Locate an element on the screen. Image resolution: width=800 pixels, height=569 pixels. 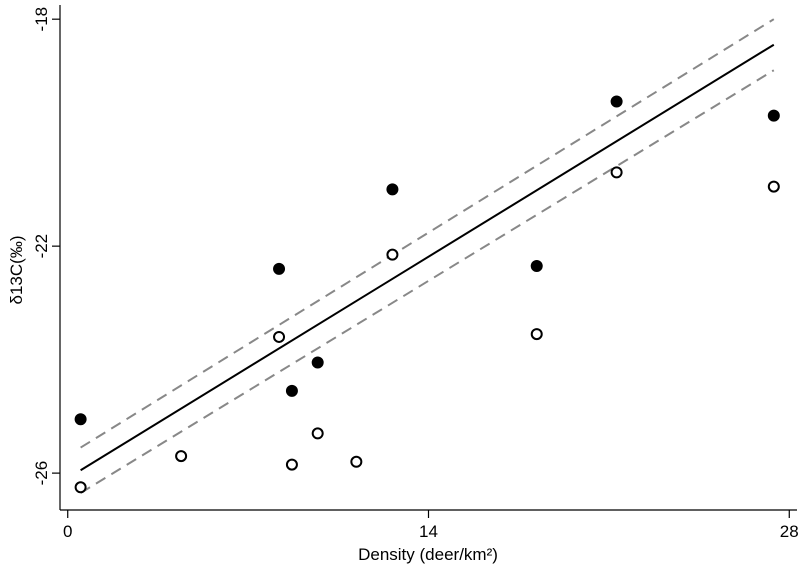
y-tick-label: -26 is located at coordinates (41, 473).